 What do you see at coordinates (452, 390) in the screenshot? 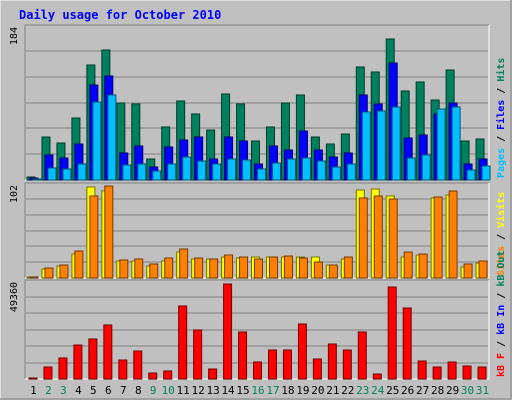
I see `x-tick-label-day-29: 29` at bounding box center [452, 390].